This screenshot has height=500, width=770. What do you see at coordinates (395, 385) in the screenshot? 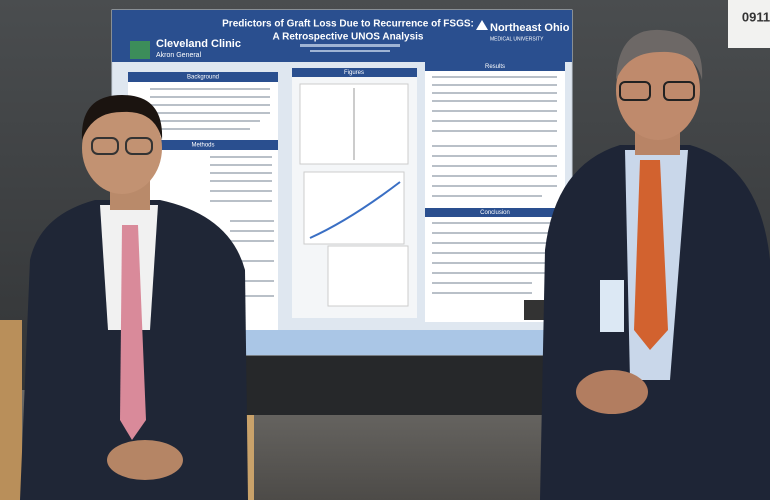
I see `poster-board-base` at bounding box center [395, 385].